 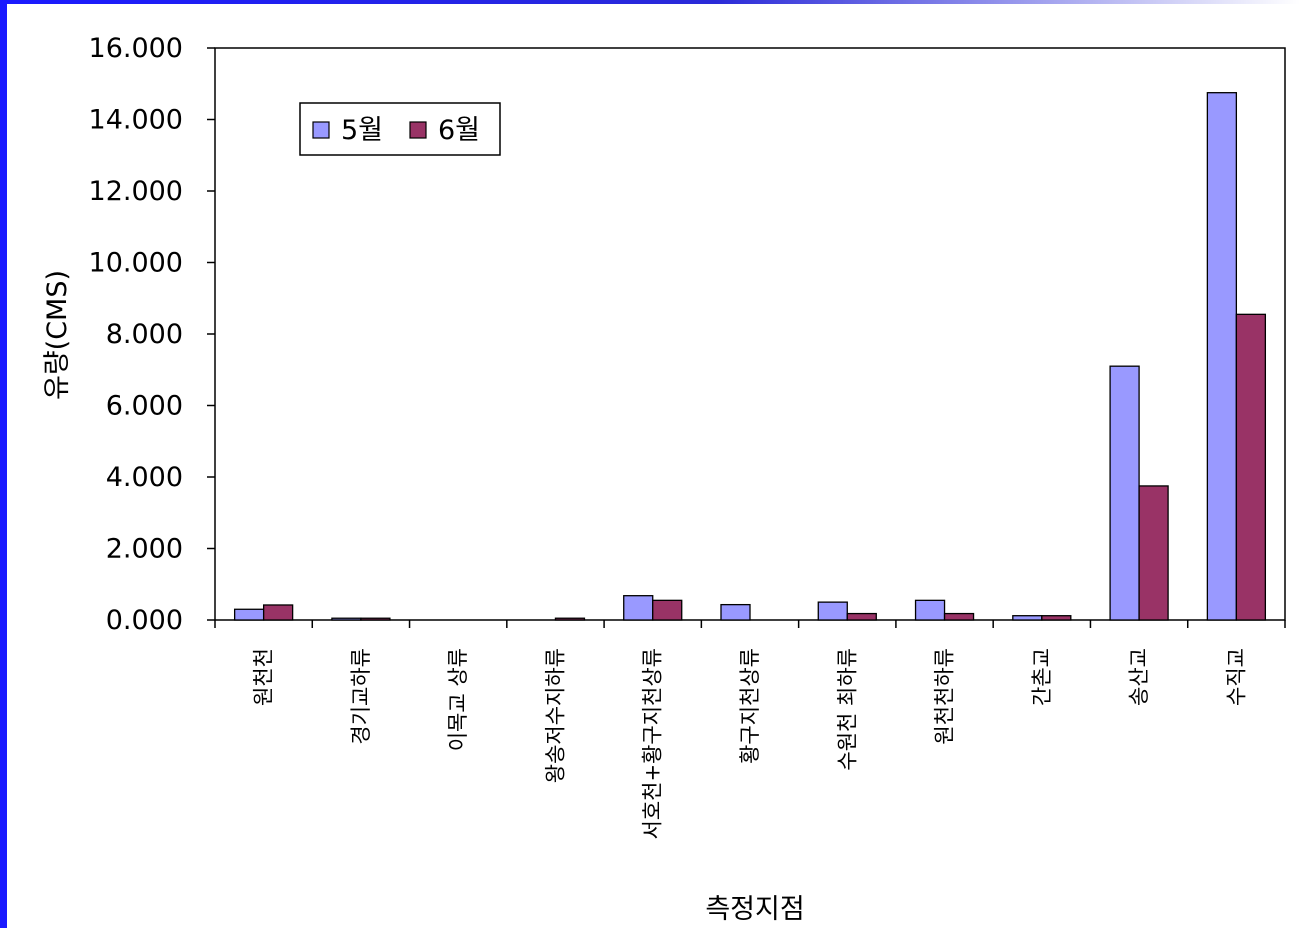 I want to click on y-tick-label: 6.000, so click(x=144, y=406).